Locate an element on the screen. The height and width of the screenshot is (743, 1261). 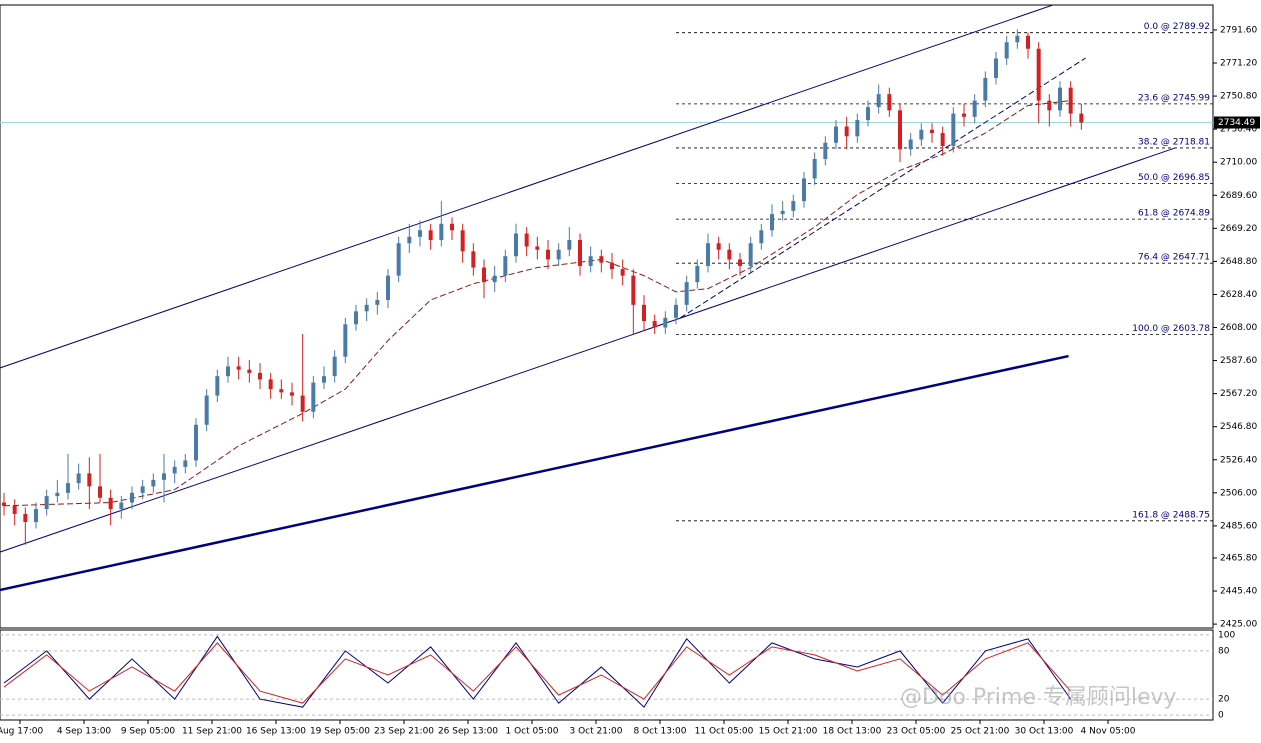
stoch-tick-label: 0 is located at coordinates (1221, 716).